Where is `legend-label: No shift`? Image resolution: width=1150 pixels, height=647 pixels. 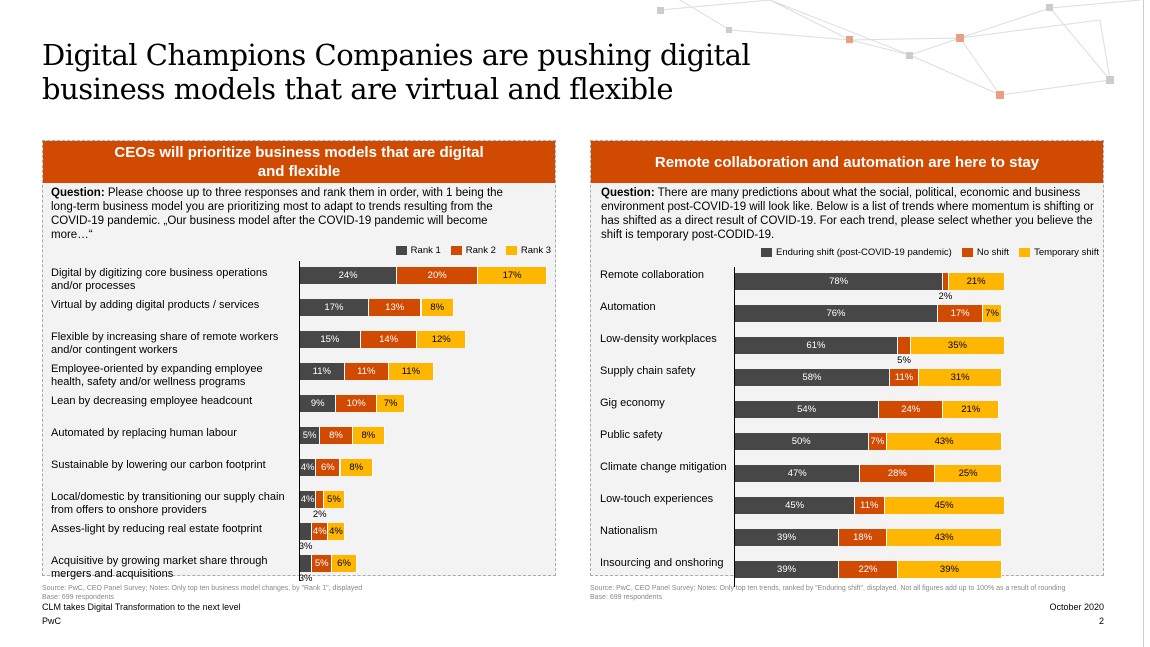
legend-label: No shift is located at coordinates (993, 252).